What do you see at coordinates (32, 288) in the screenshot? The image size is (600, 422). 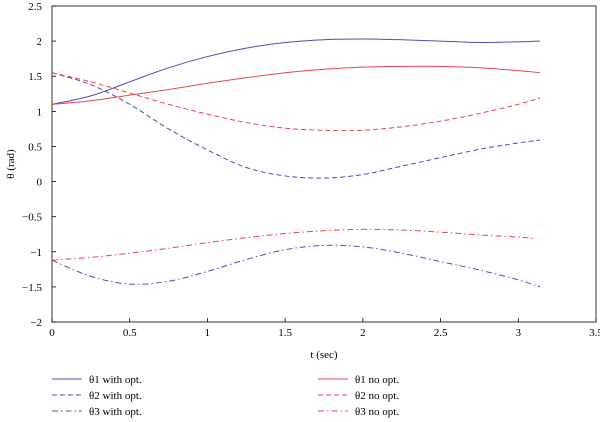 I see `y-tick-label: −1.5` at bounding box center [32, 288].